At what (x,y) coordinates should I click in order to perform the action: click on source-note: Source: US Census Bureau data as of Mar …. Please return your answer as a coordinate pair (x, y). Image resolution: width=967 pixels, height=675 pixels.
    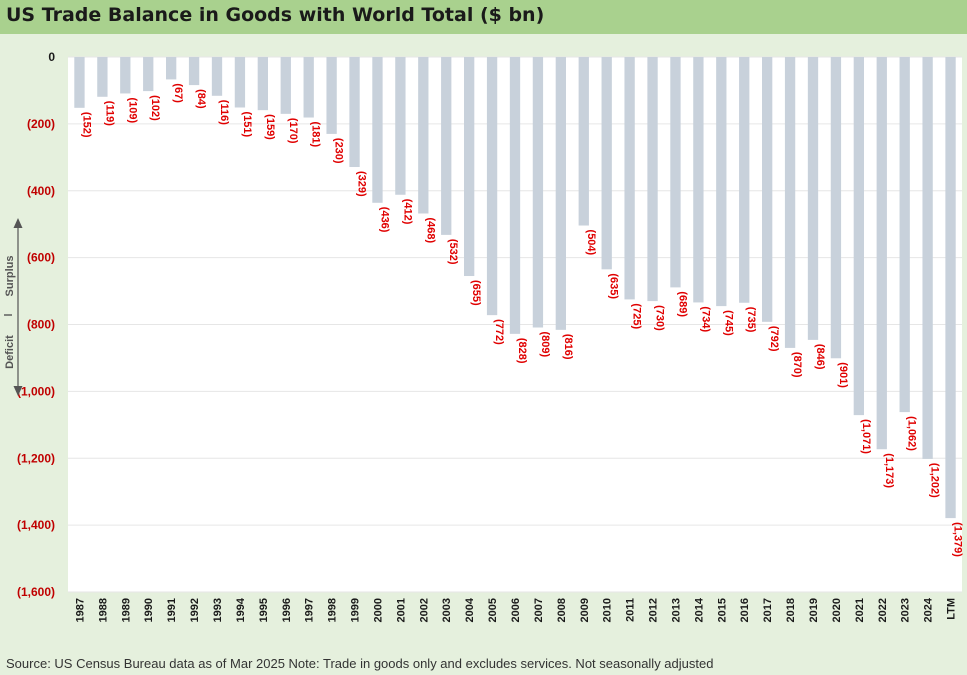
    Looking at the image, I should click on (360, 663).